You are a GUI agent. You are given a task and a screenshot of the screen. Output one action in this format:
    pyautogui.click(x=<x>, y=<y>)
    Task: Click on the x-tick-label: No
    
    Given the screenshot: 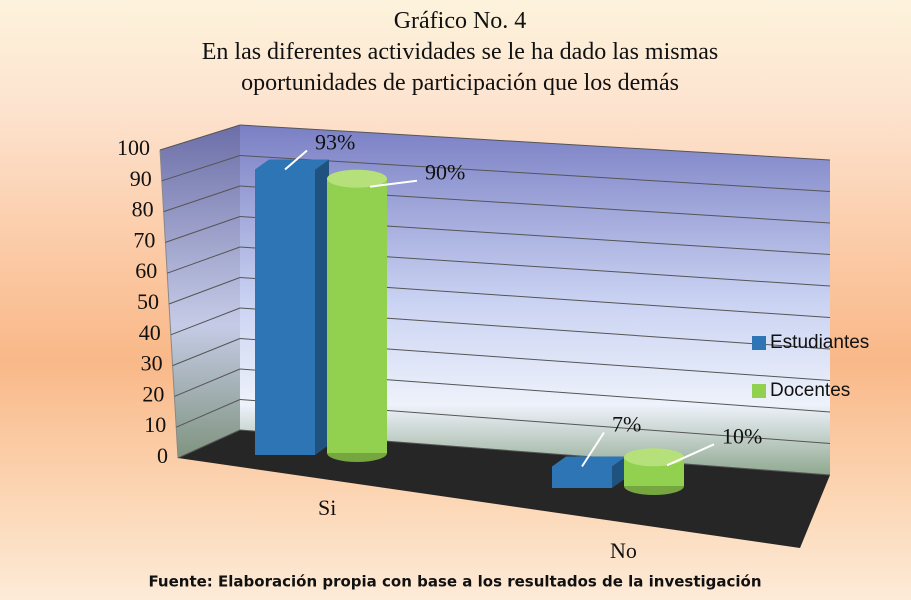 What is the action you would take?
    pyautogui.click(x=623, y=550)
    